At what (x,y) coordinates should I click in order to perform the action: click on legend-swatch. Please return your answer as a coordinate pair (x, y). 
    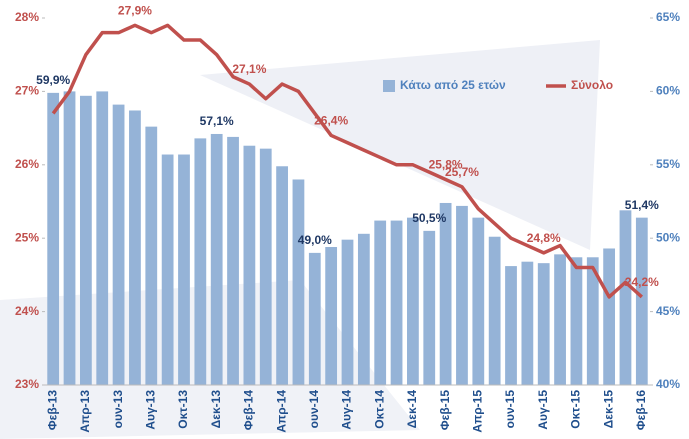
    Looking at the image, I should click on (389, 86).